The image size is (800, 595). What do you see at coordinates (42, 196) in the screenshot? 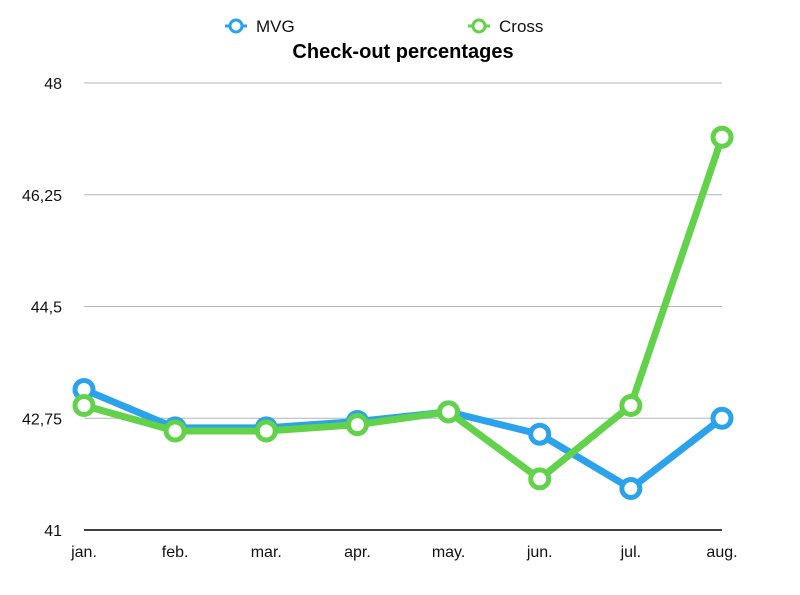
I see `y-tick-label: 46,25` at bounding box center [42, 196].